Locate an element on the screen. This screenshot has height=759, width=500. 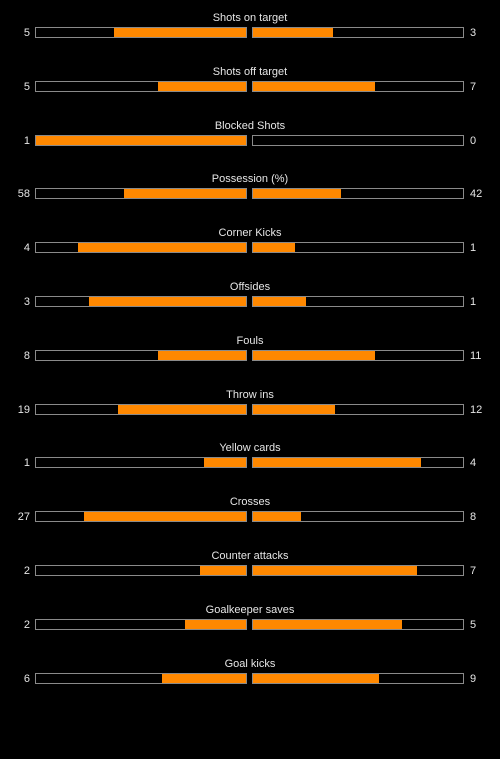
stat-label: Fouls is located at coordinates (250, 340).